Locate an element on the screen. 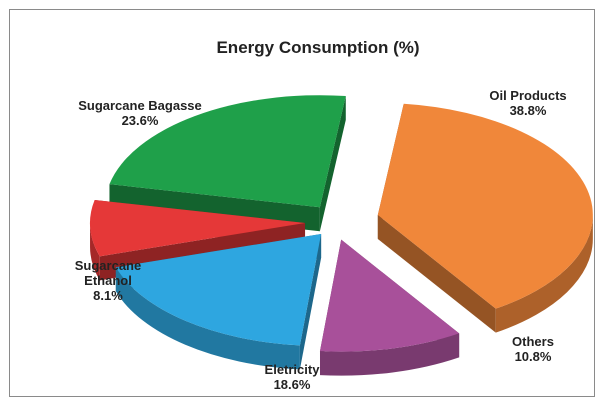  slice-name: Ethanol is located at coordinates (108, 280).